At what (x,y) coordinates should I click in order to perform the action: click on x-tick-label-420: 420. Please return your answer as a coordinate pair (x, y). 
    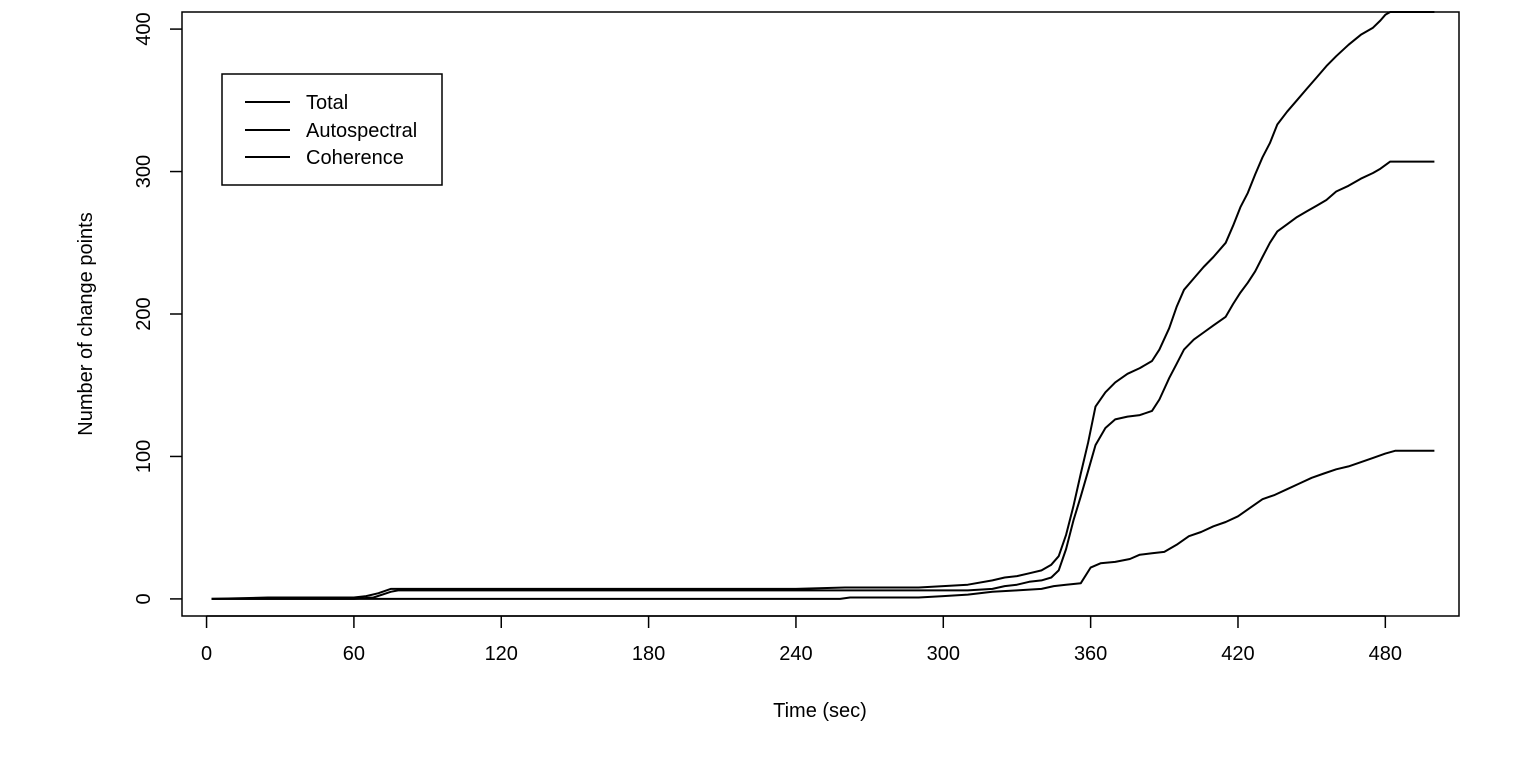
    Looking at the image, I should click on (1237, 654).